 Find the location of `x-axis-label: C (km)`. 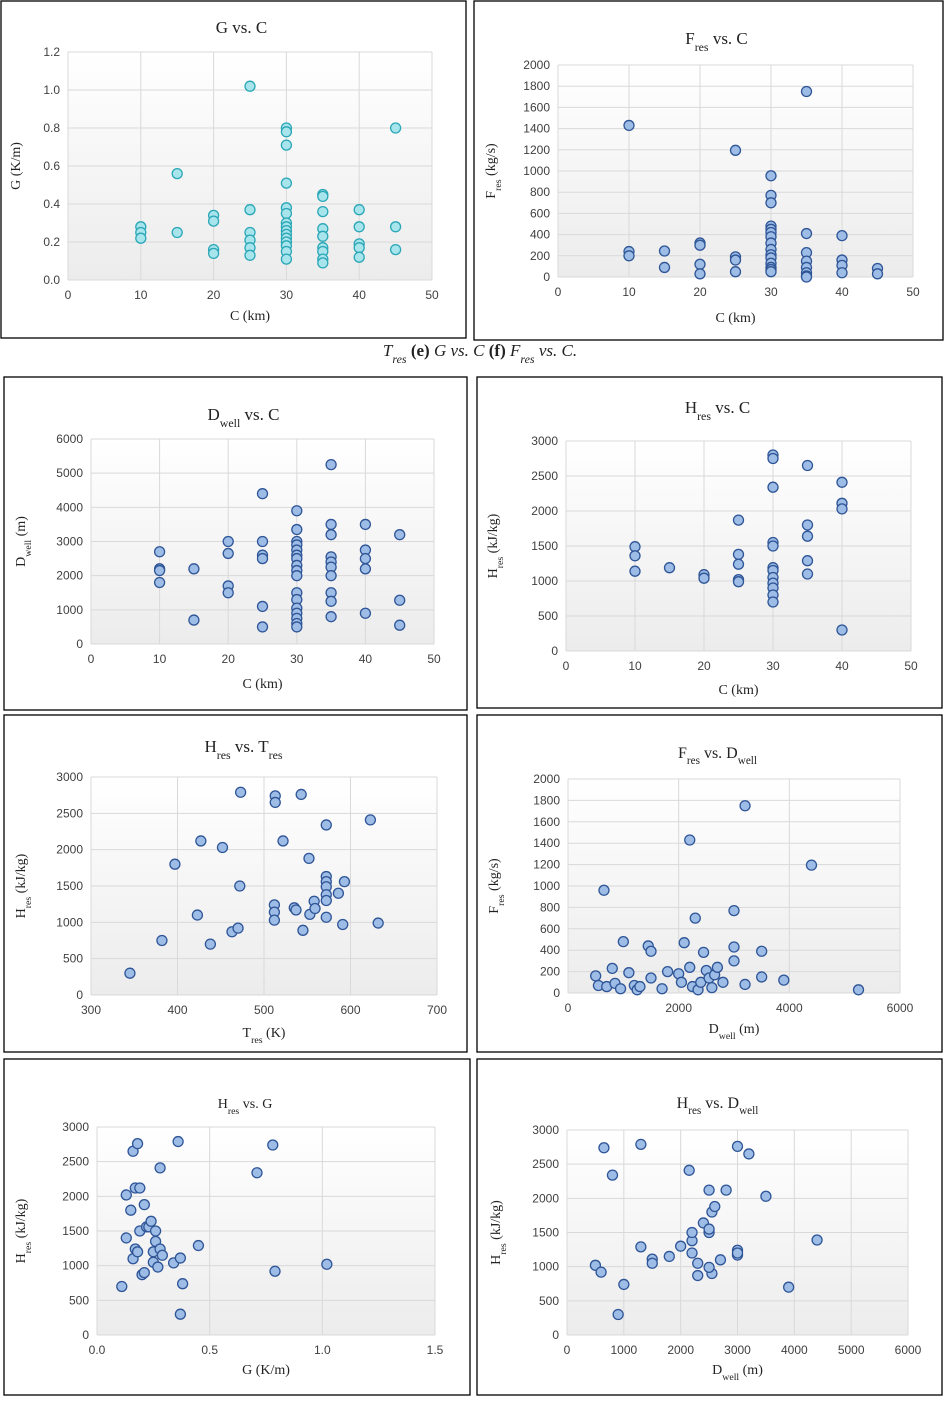

x-axis-label: C (km) is located at coordinates (738, 690).